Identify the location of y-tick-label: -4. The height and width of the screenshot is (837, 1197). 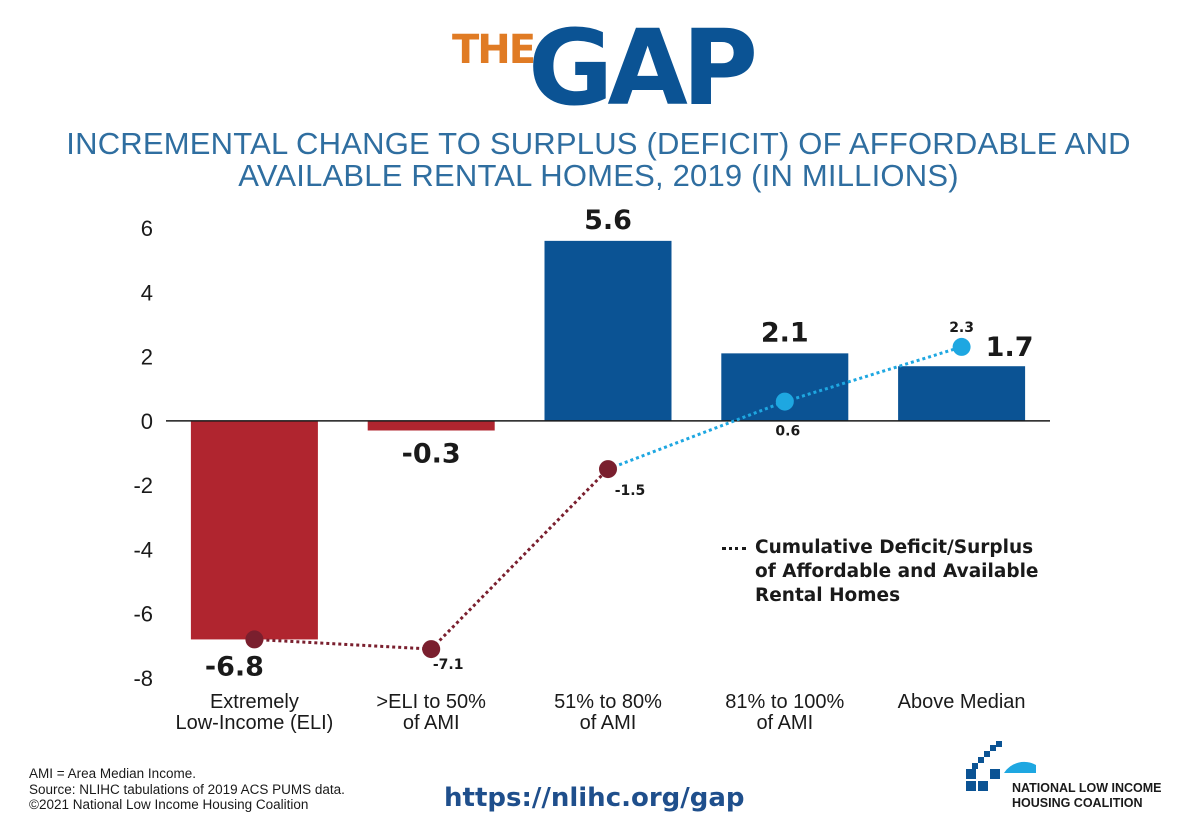
(143, 549).